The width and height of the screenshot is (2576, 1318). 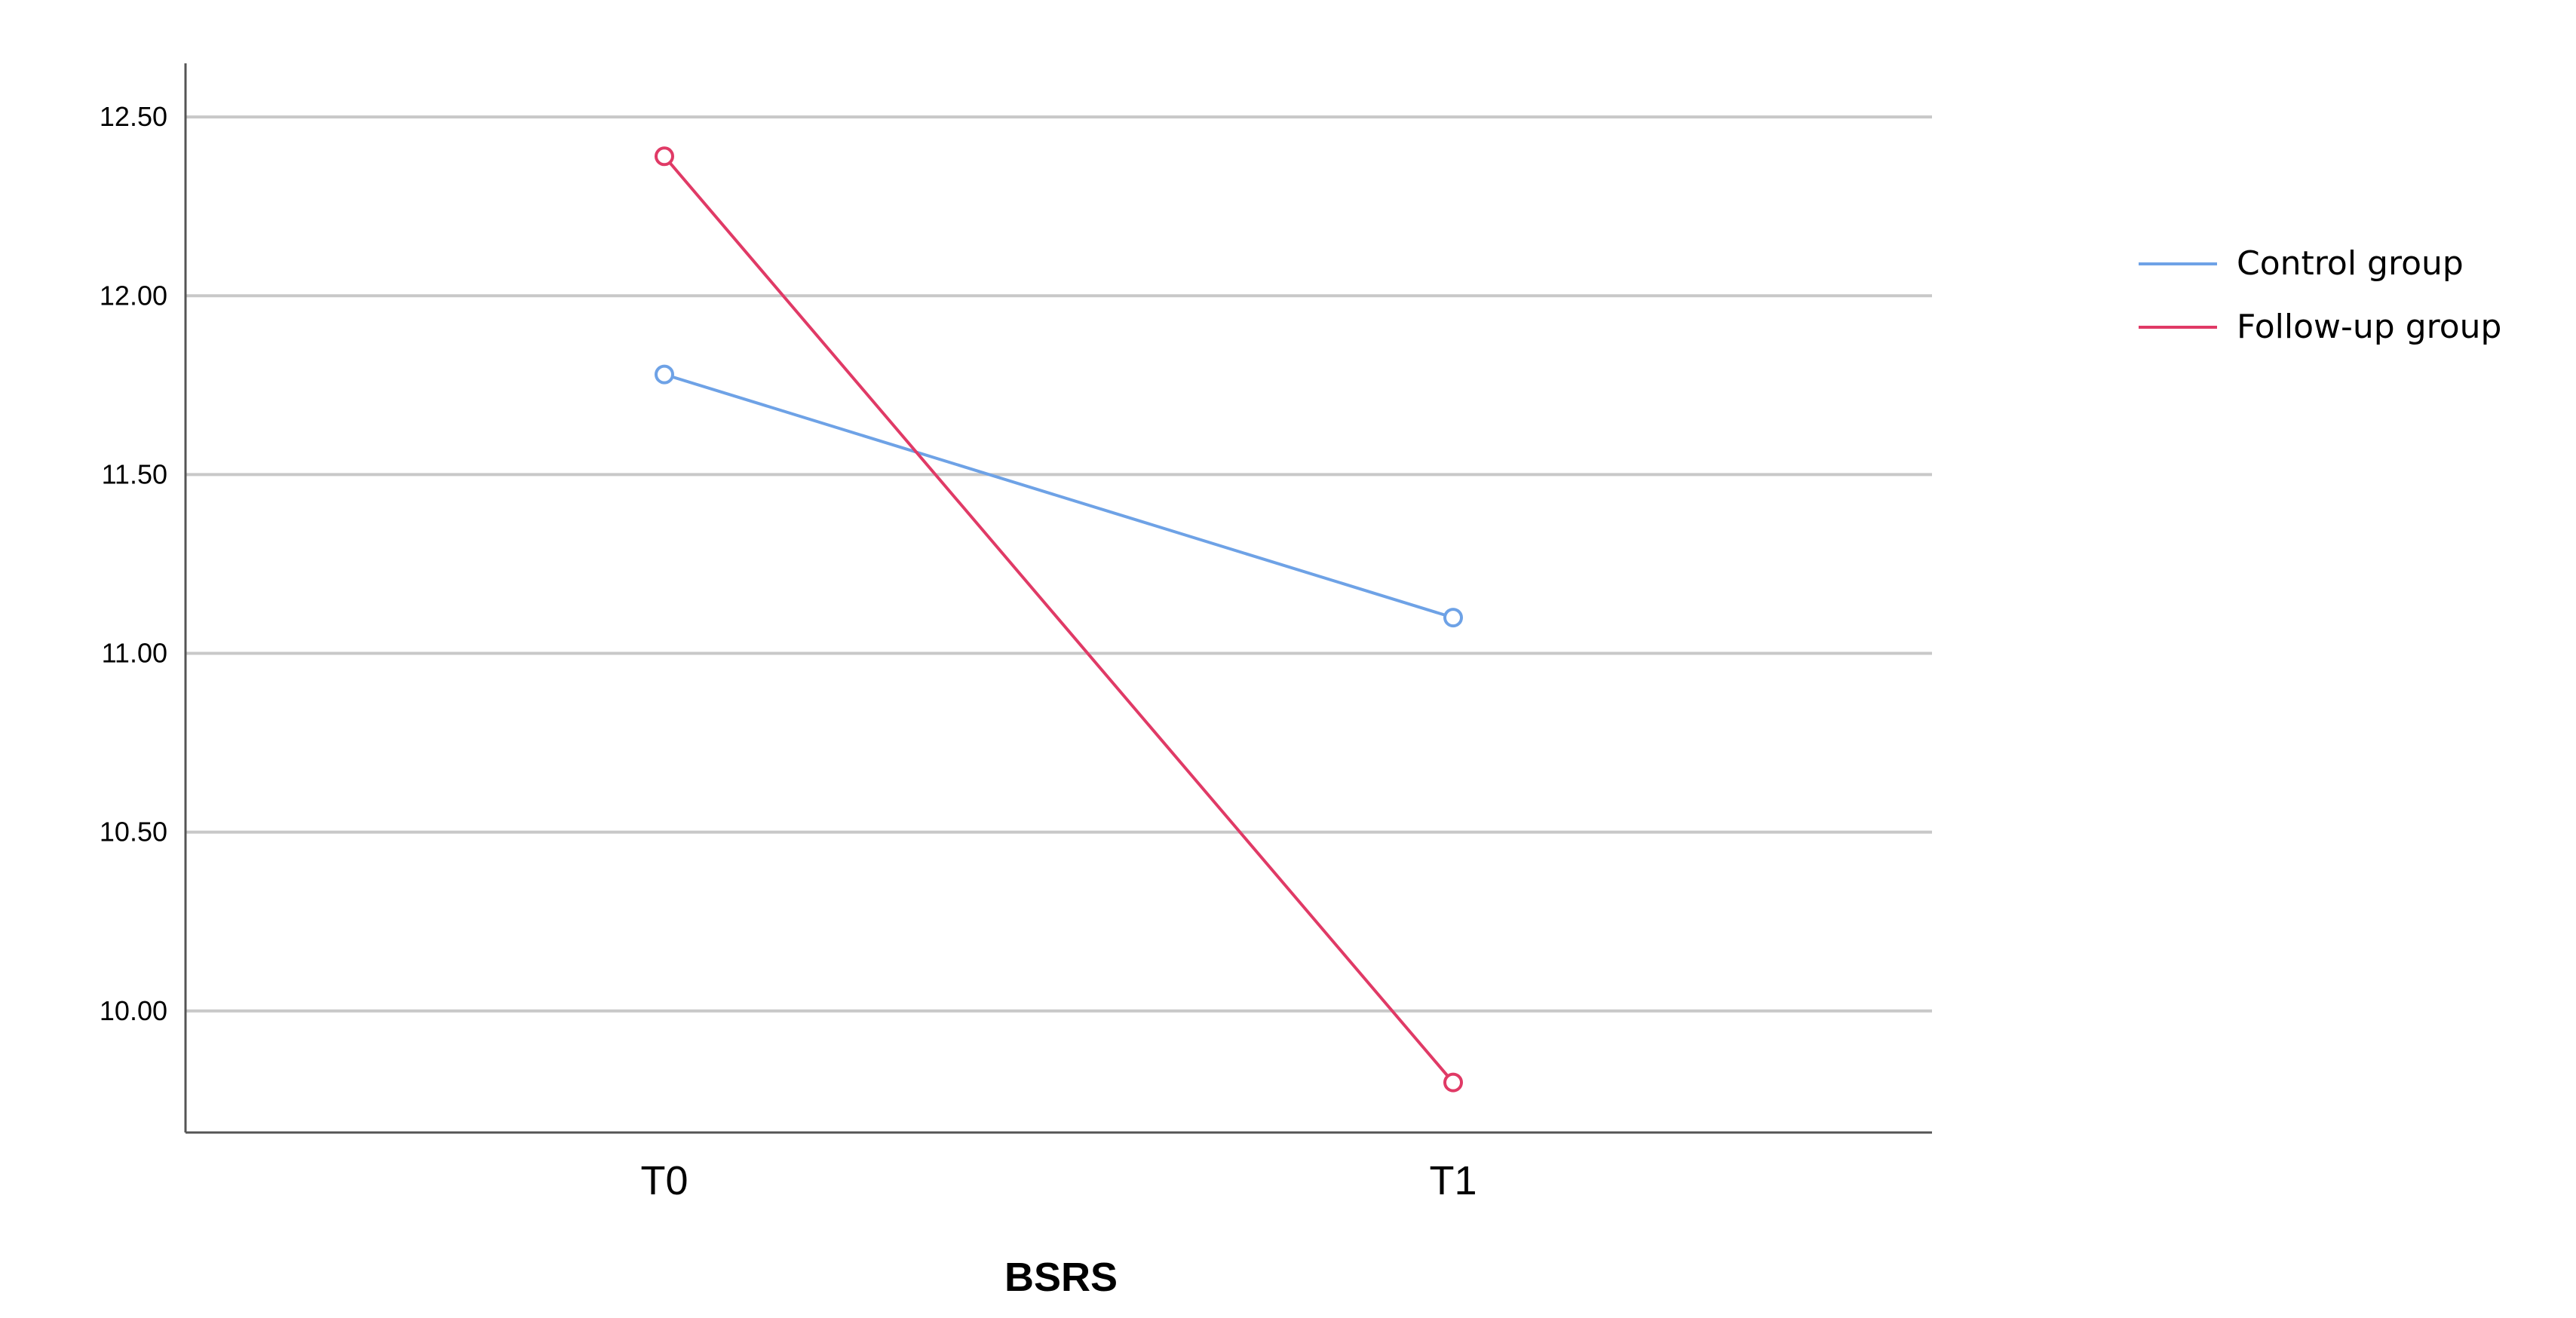 What do you see at coordinates (133, 1010) in the screenshot?
I see `y-tick-label: 10.00` at bounding box center [133, 1010].